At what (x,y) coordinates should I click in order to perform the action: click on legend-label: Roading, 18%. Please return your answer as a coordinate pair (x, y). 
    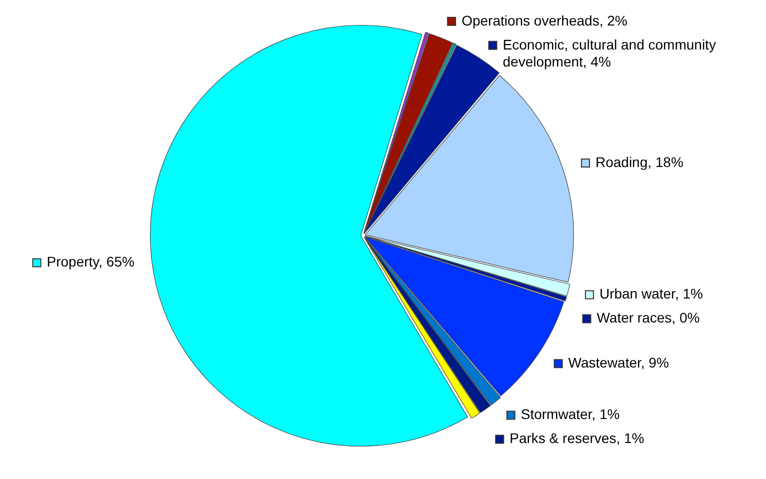
    Looking at the image, I should click on (639, 162).